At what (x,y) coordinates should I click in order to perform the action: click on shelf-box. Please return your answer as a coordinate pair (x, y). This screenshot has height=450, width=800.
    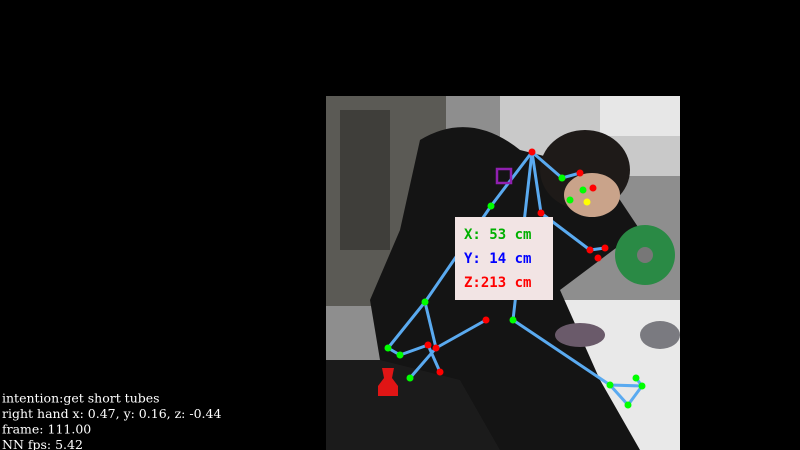
    Looking at the image, I should click on (640, 116).